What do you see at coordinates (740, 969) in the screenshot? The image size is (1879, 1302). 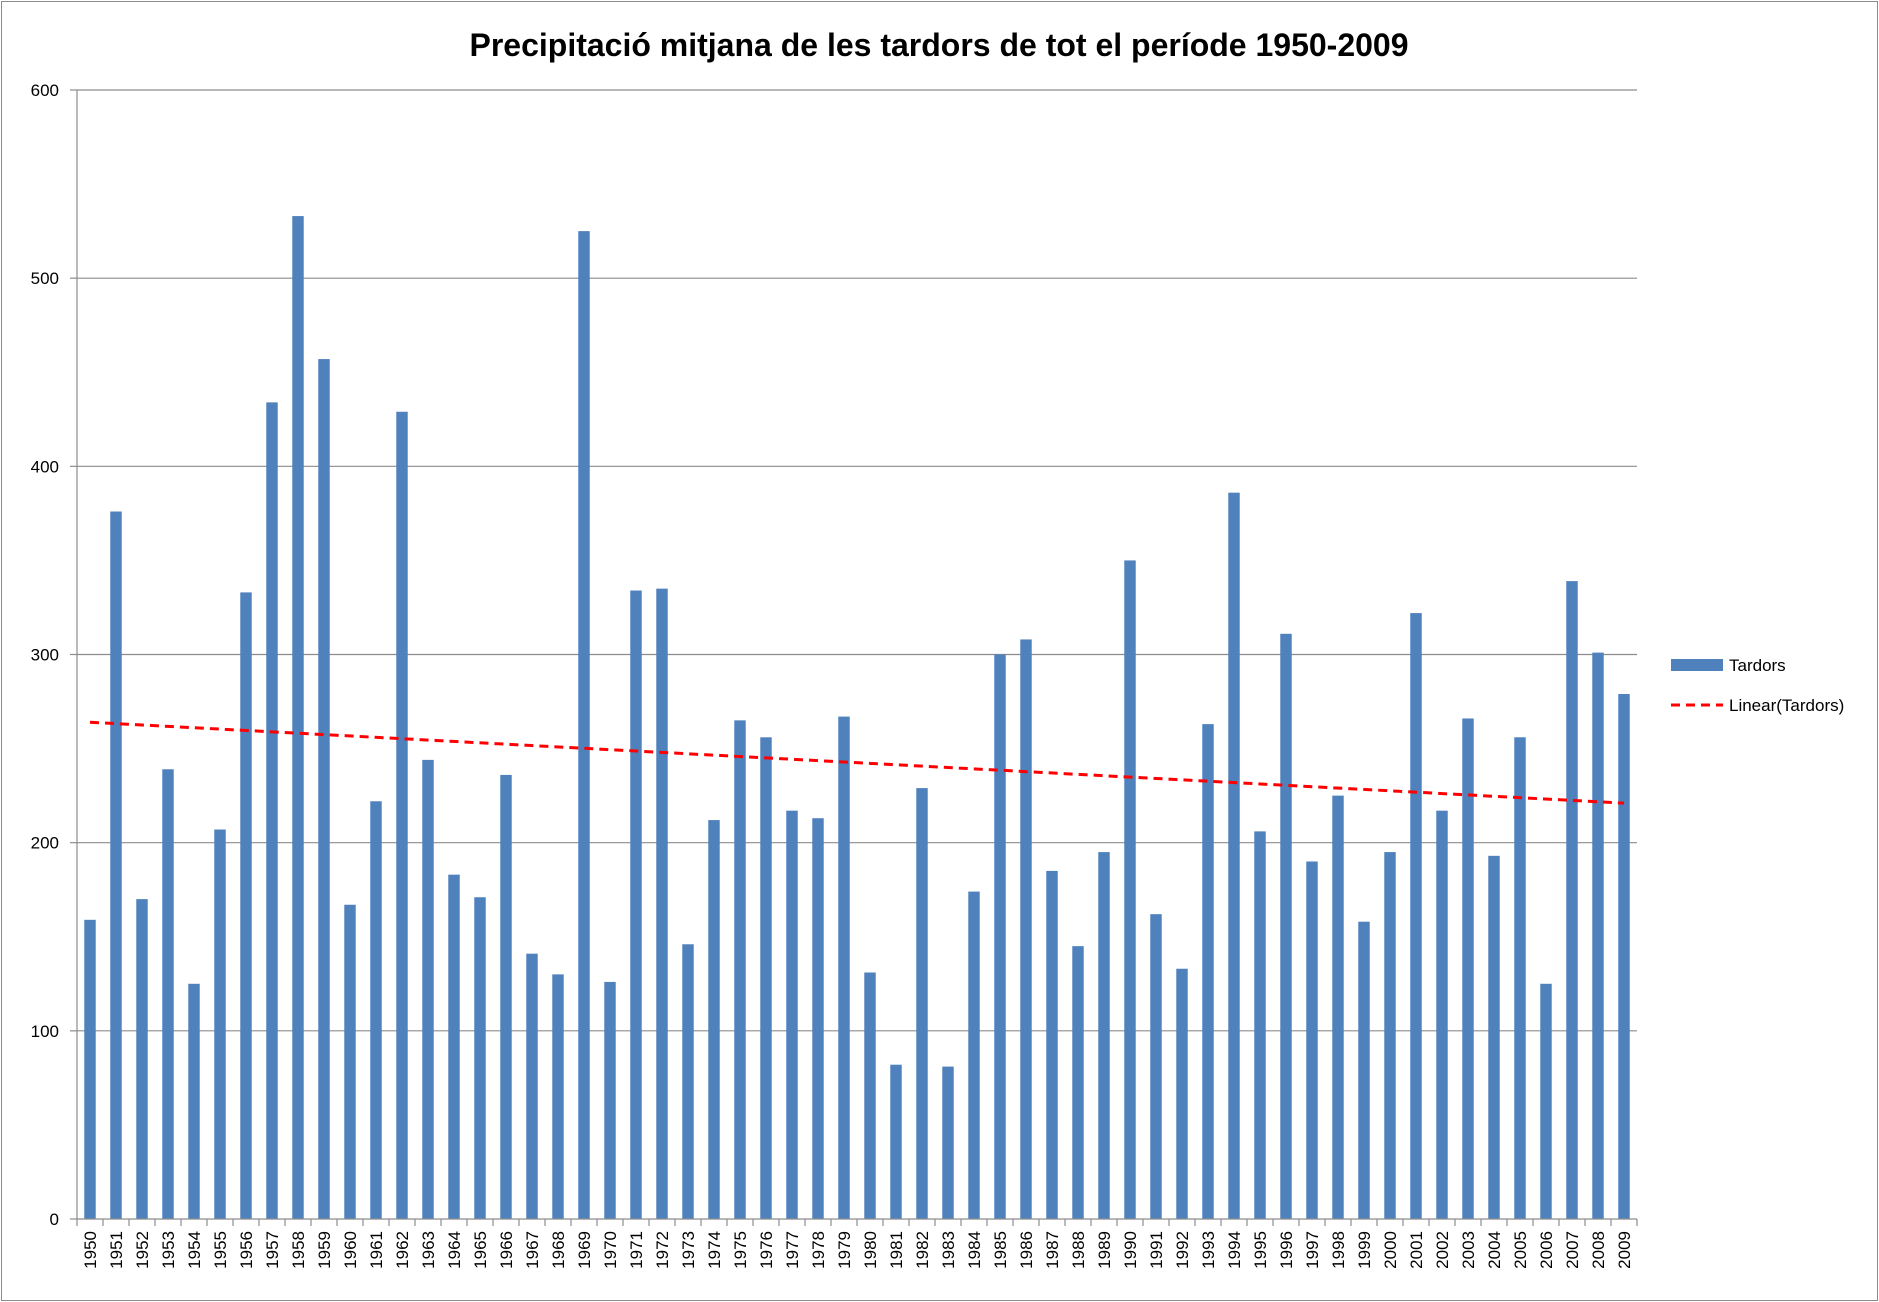 I see `bar-1975` at bounding box center [740, 969].